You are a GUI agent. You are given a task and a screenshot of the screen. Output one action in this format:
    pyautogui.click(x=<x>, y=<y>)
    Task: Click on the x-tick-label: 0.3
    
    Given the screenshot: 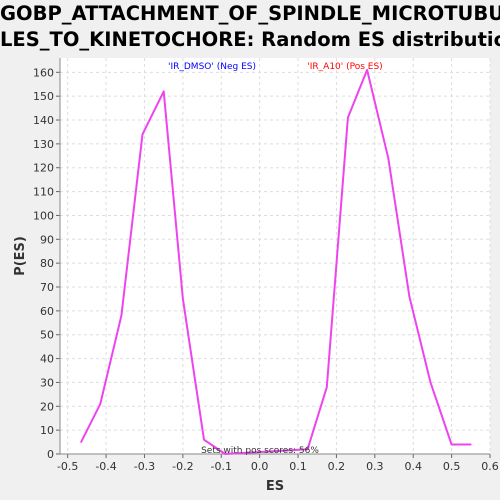 What is the action you would take?
    pyautogui.click(x=375, y=466)
    